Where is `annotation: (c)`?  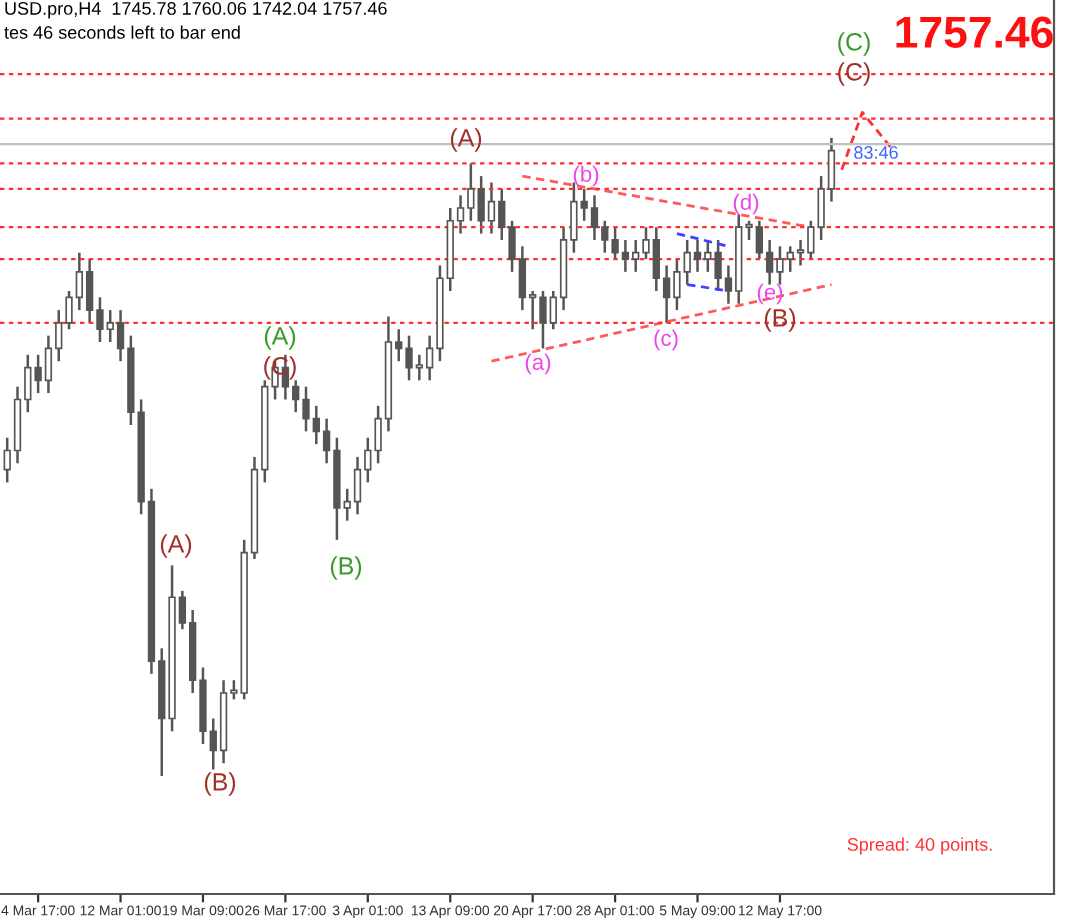
annotation: (c) is located at coordinates (666, 340).